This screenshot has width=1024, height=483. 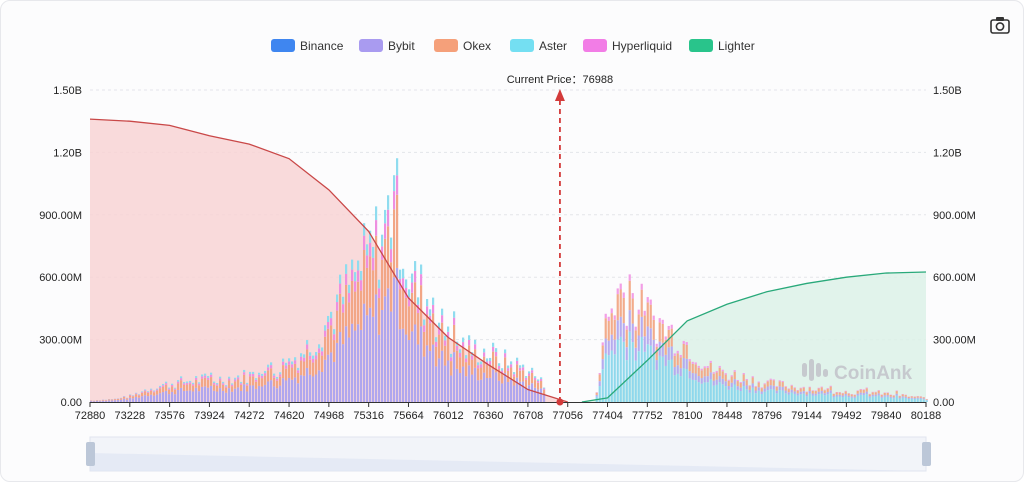 I want to click on legend-item-aster: Aster, so click(x=538, y=46).